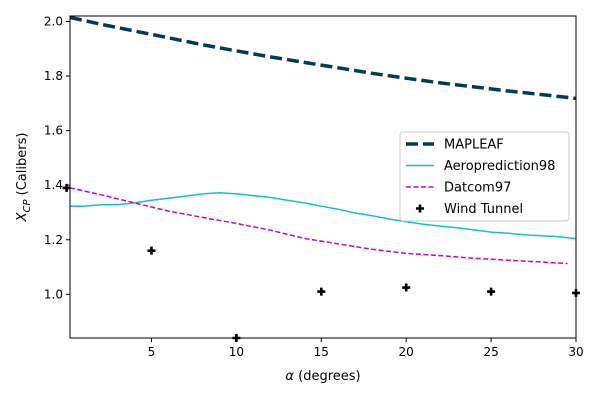  Describe the element at coordinates (152, 352) in the screenshot. I see `x-tick-label: 5` at that location.